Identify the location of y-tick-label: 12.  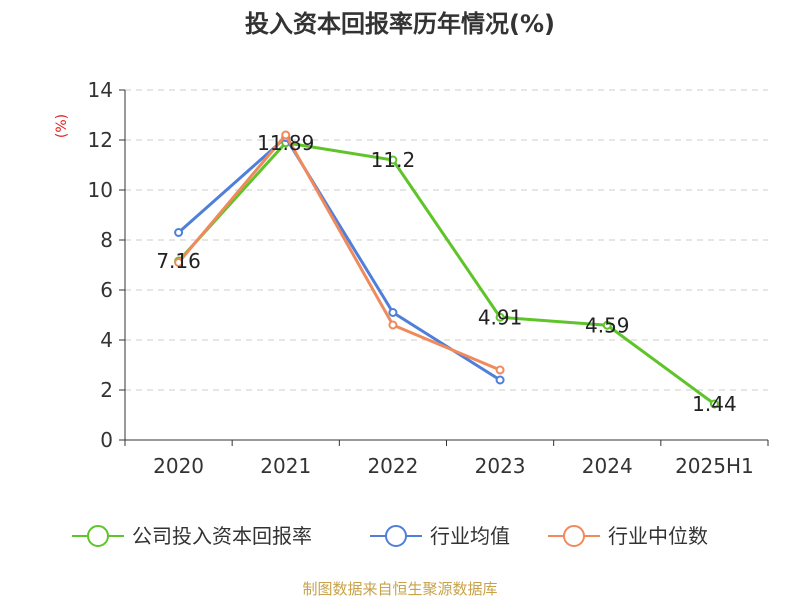
(100, 140).